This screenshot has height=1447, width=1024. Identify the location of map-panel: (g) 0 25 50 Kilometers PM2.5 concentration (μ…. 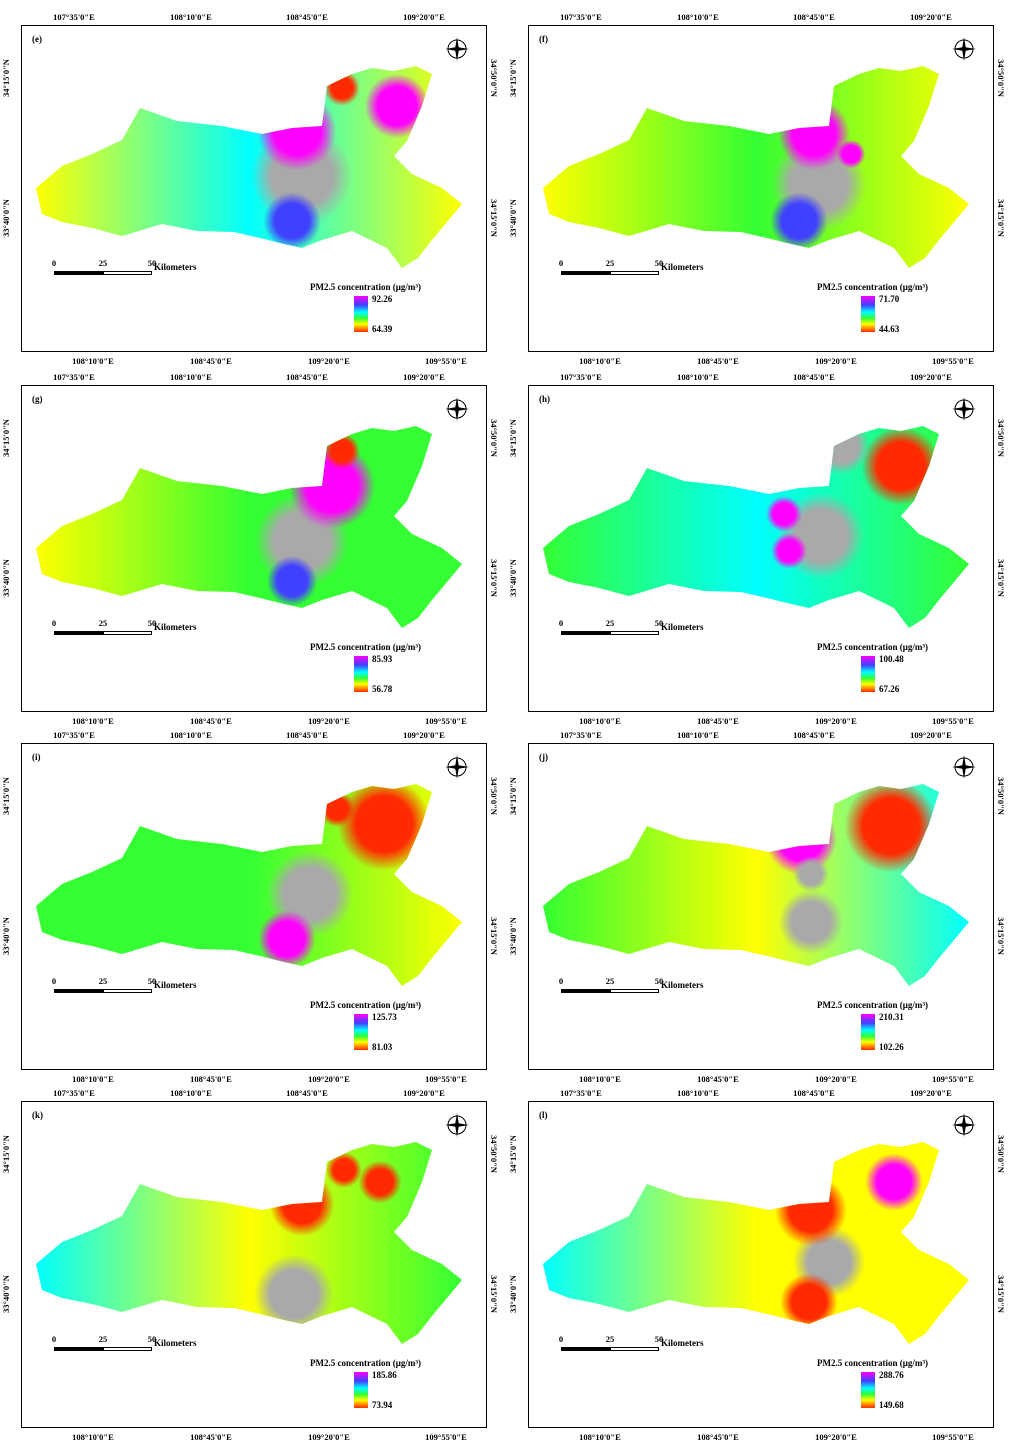
(254, 548).